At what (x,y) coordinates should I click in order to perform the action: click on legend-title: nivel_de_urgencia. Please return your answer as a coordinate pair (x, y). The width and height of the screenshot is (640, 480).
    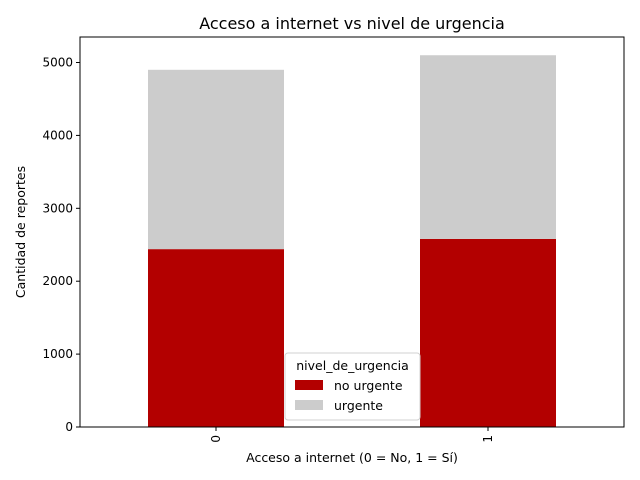
    Looking at the image, I should click on (352, 365).